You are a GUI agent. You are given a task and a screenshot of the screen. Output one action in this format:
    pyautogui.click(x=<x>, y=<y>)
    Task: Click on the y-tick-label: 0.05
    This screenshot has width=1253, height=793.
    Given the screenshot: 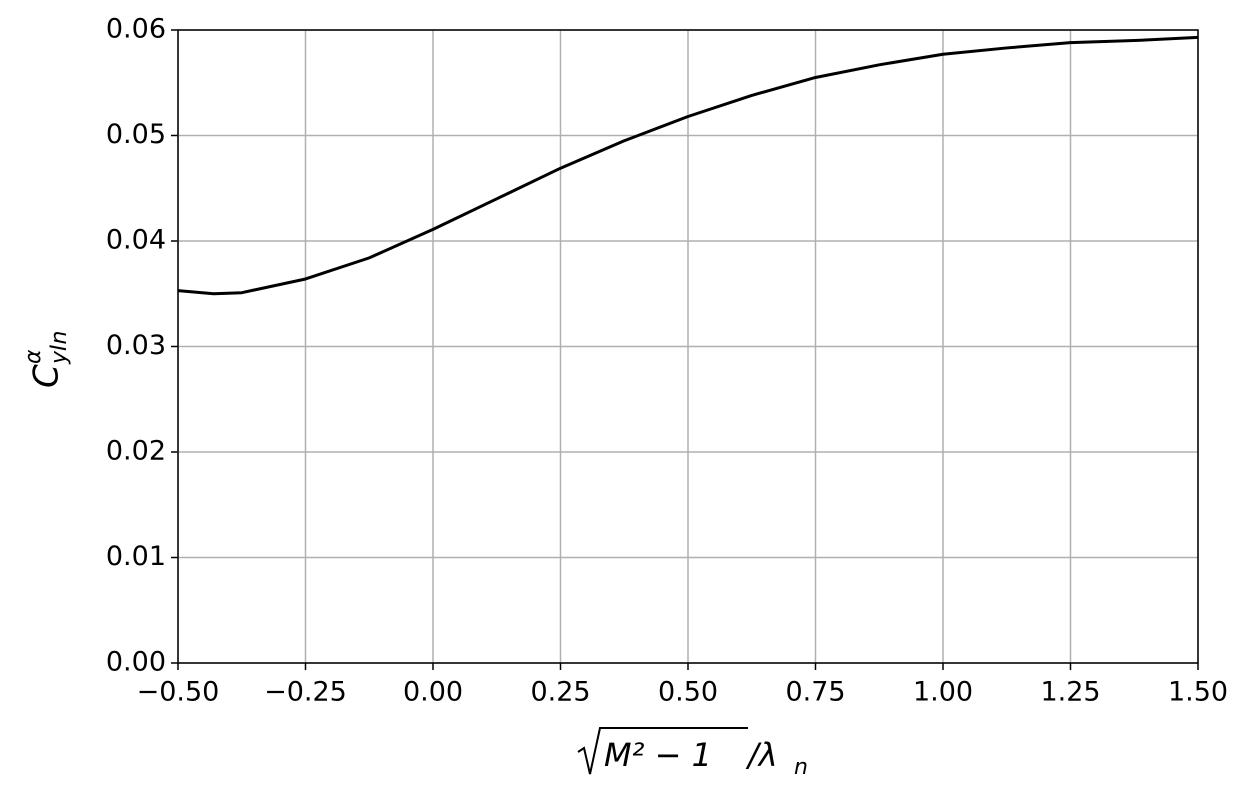 What is the action you would take?
    pyautogui.click(x=136, y=134)
    